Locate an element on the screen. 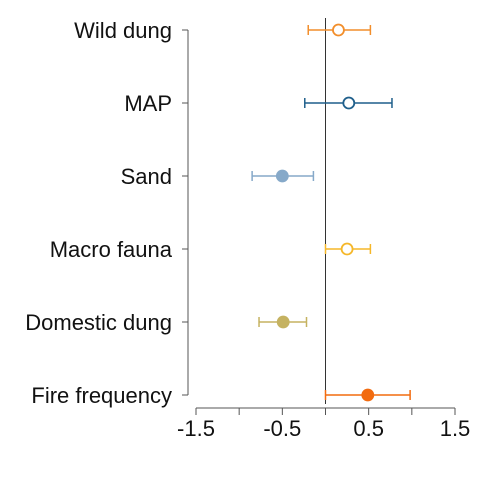 The width and height of the screenshot is (480, 480). estimate-fire-frequency is located at coordinates (367, 395).